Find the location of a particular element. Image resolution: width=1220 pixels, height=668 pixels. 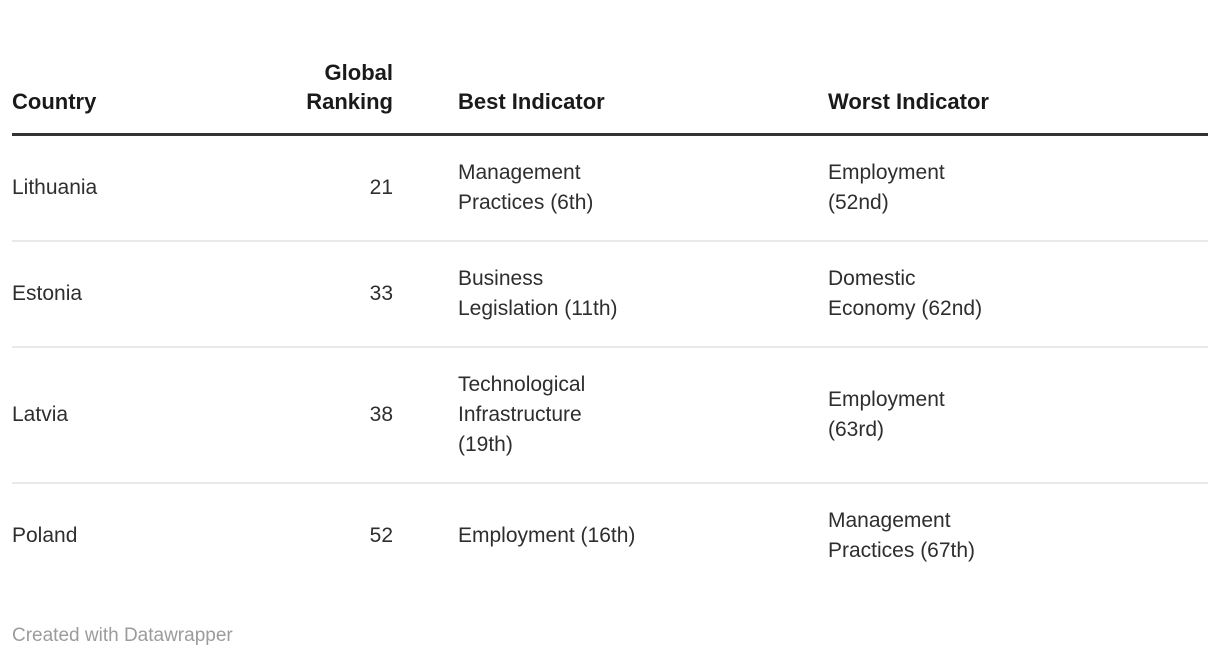

country-cell: Poland is located at coordinates (45, 535).